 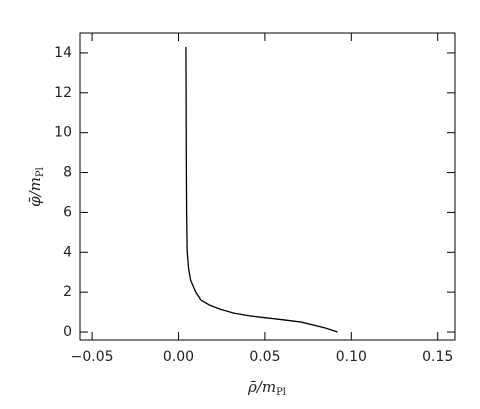 What do you see at coordinates (281, 392) in the screenshot?
I see `x-label-sub: Pl` at bounding box center [281, 392].